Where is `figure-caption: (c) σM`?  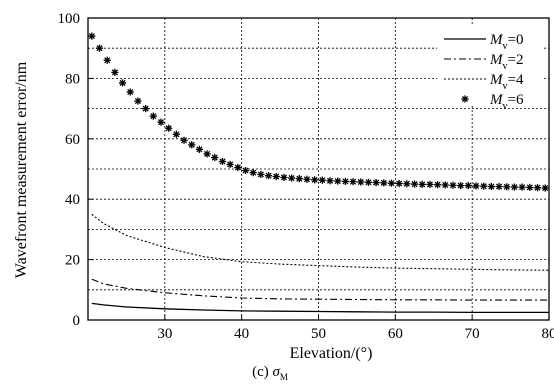 figure-caption: (c) σM is located at coordinates (270, 373).